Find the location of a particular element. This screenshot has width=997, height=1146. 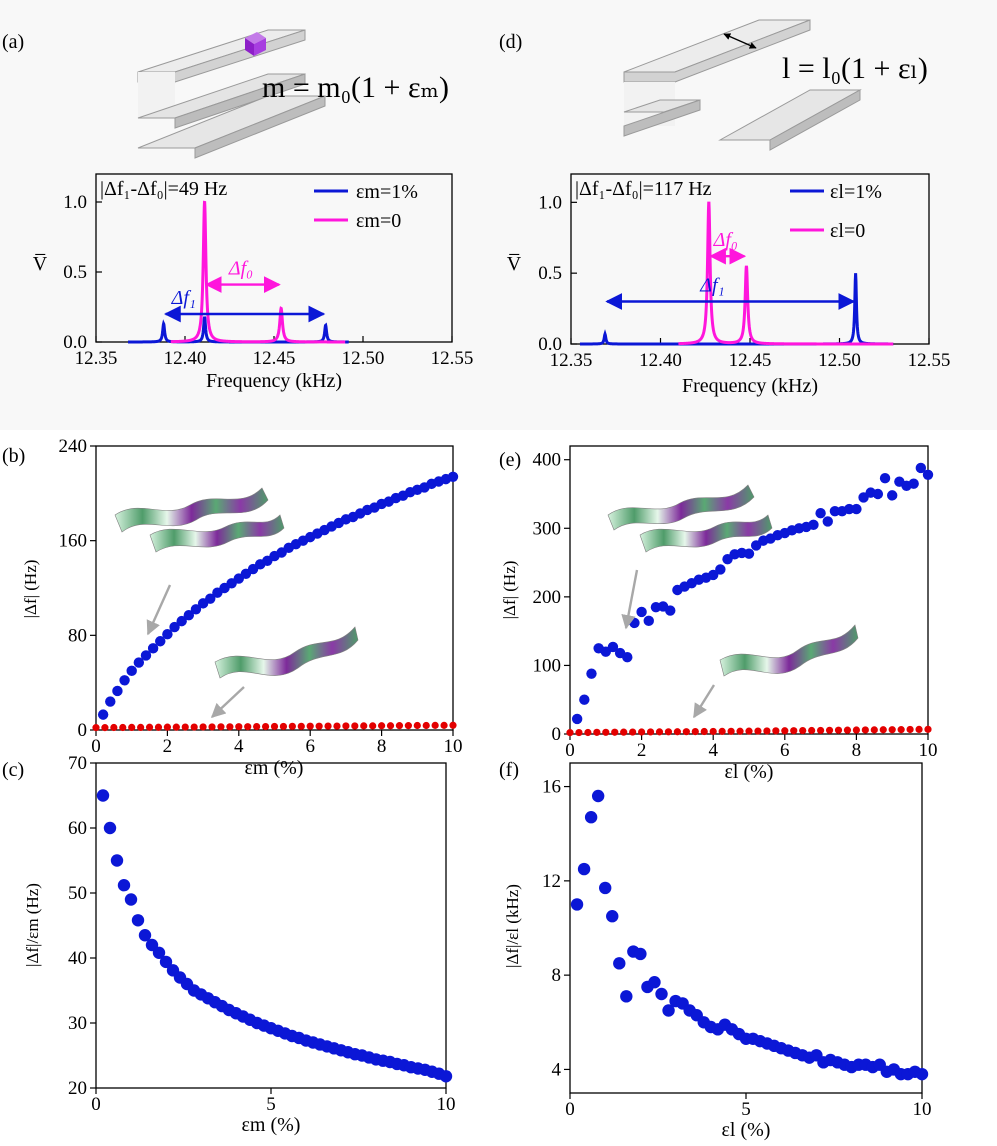

y-axis-title: |Δf| (Hz) is located at coordinates (509, 590).